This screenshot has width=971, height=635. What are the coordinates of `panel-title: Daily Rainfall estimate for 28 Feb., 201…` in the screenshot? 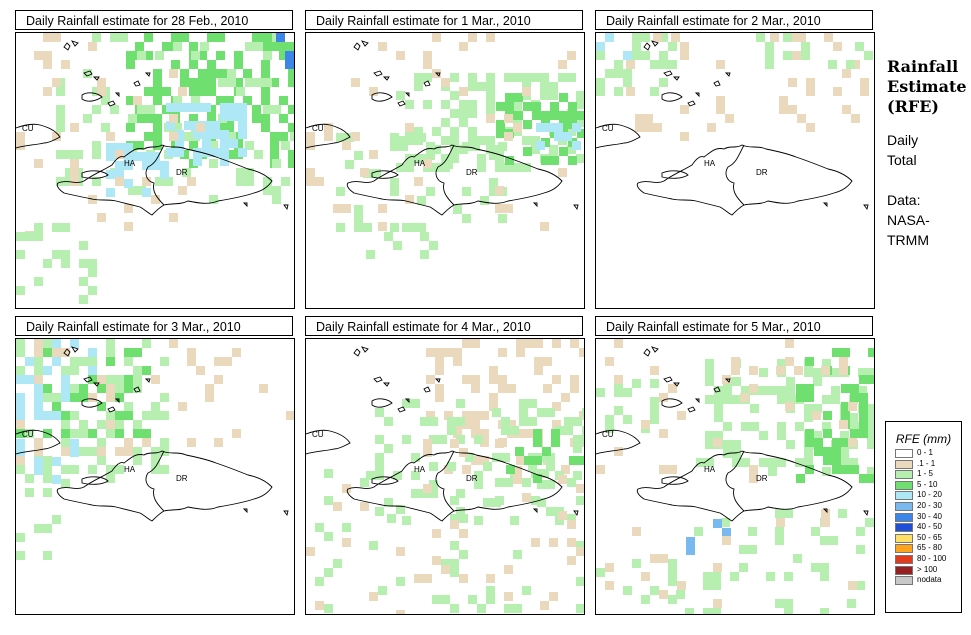 It's located at (154, 20).